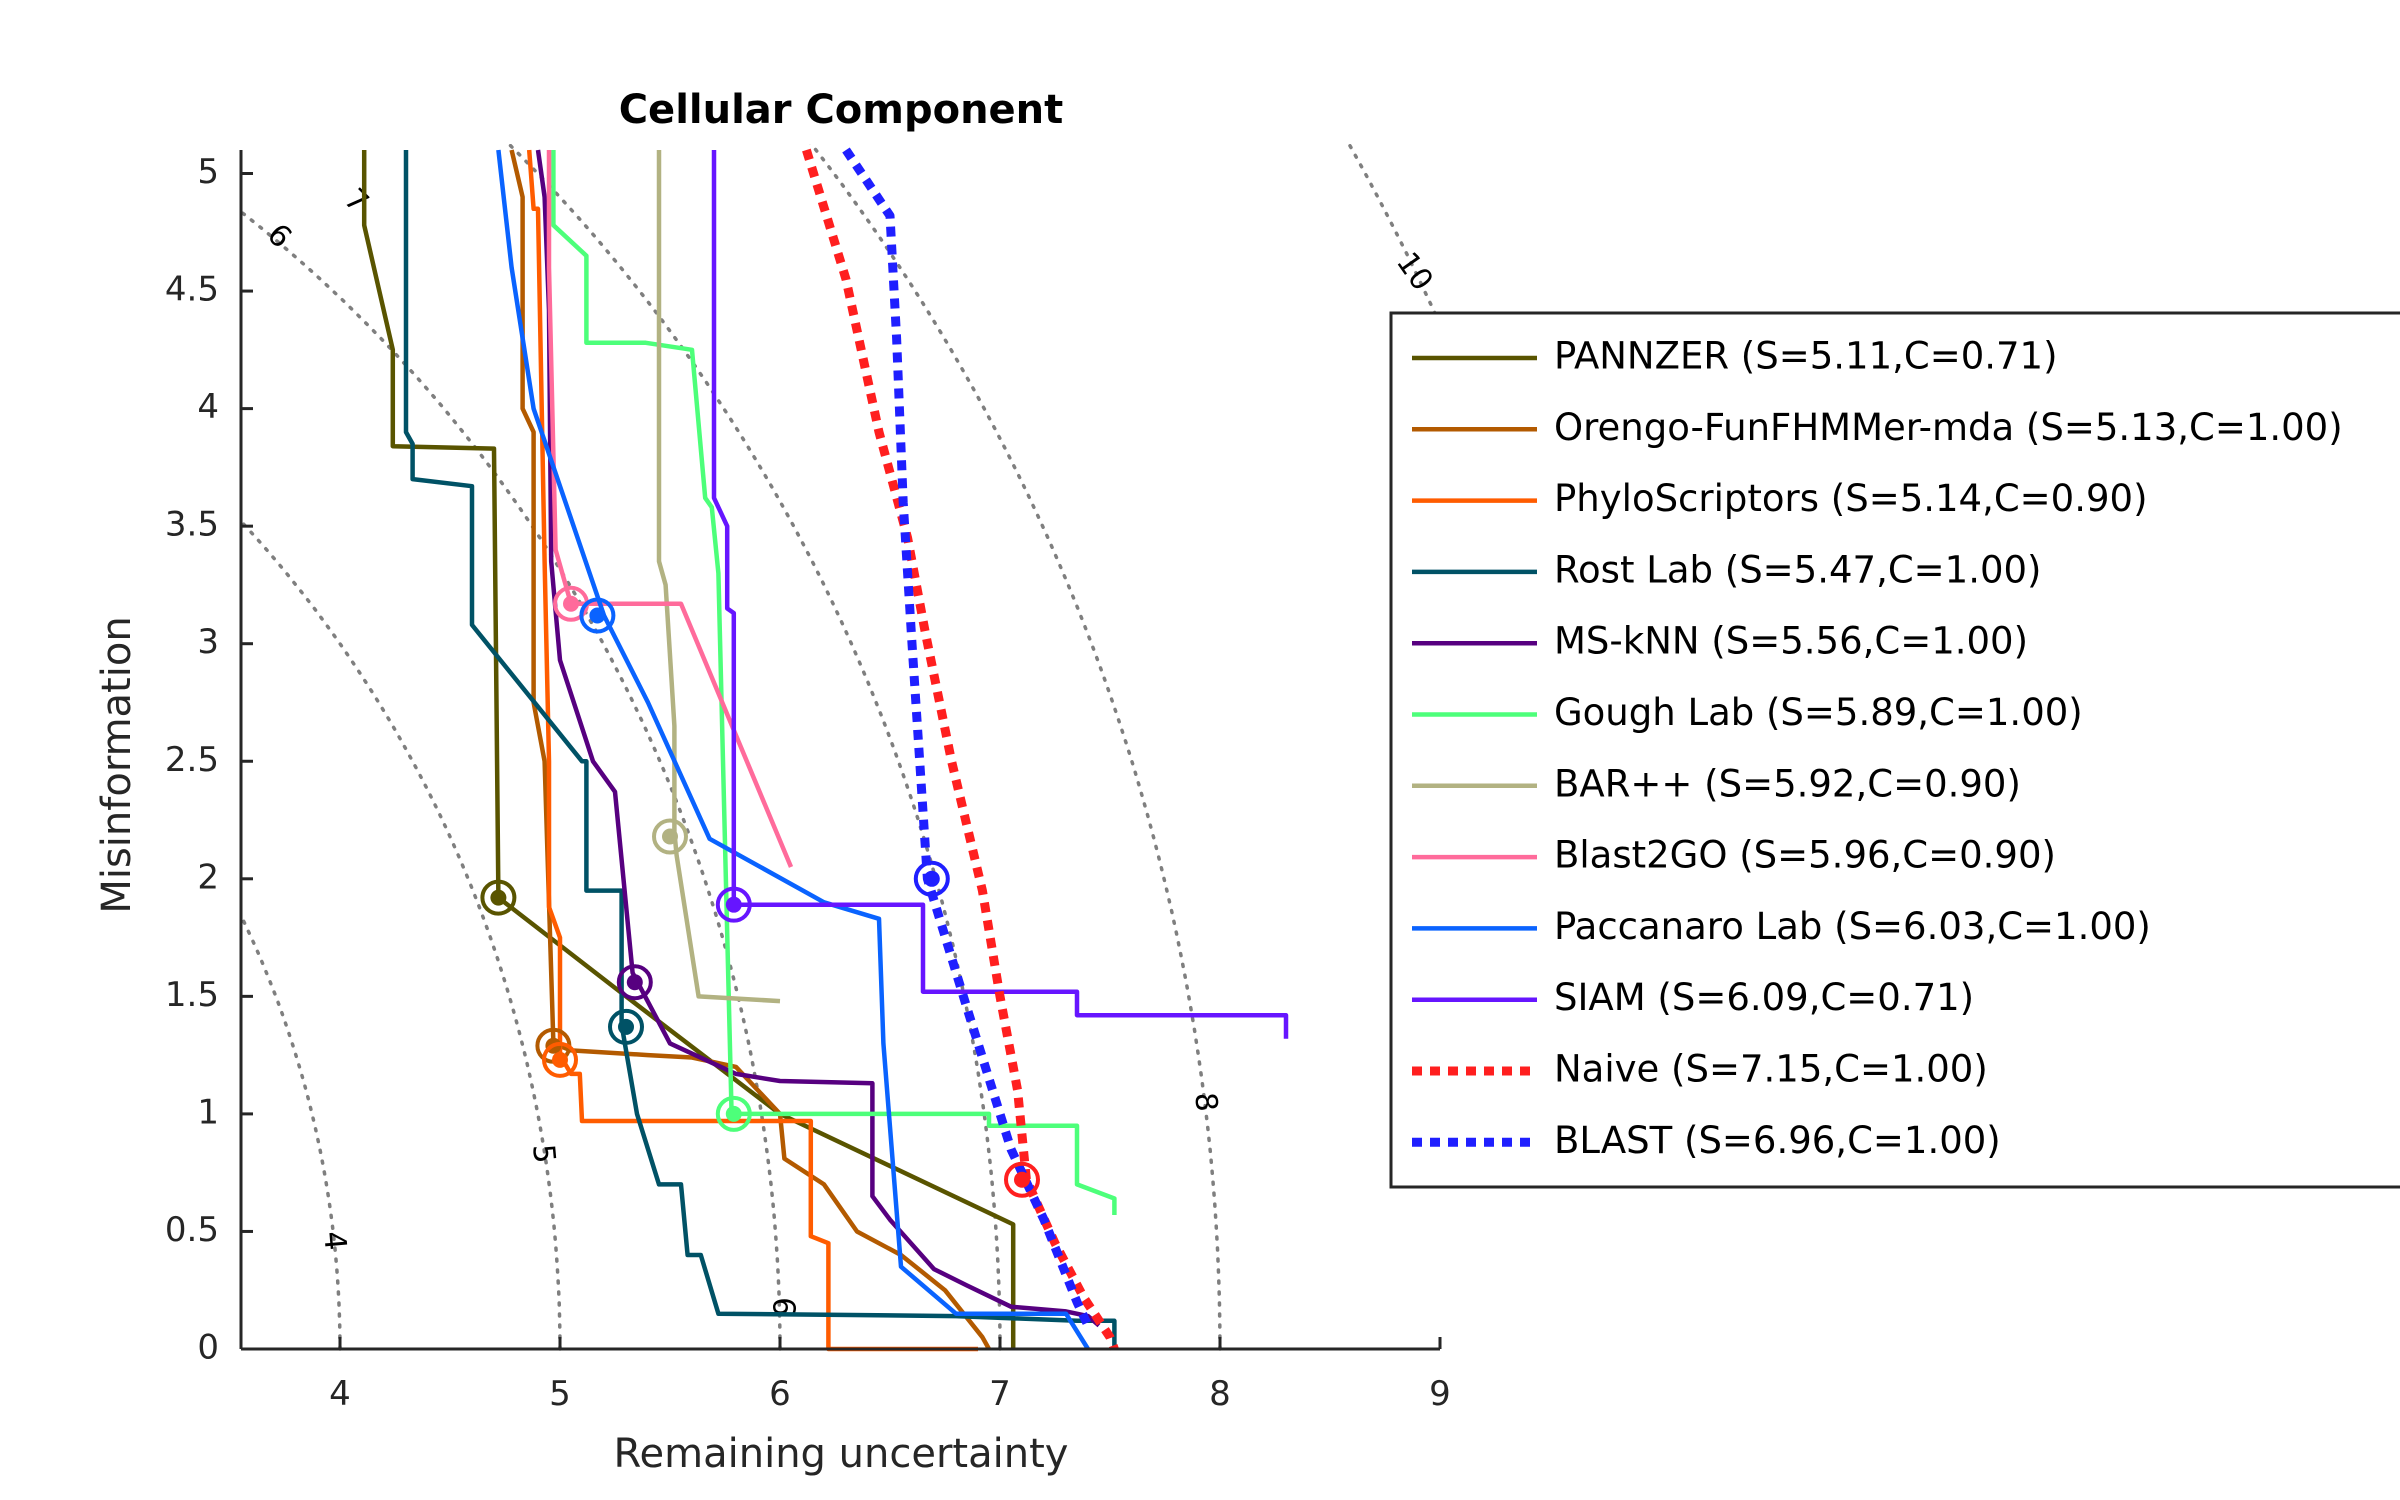 The height and width of the screenshot is (1500, 2400). I want to click on contour-label: 10, so click(1414, 271).